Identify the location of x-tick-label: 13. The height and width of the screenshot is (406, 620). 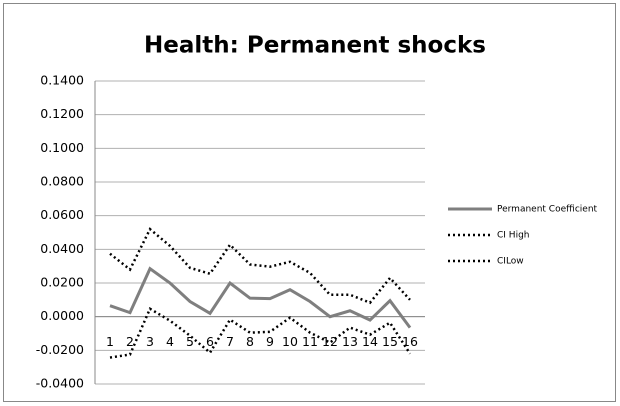
(350, 341).